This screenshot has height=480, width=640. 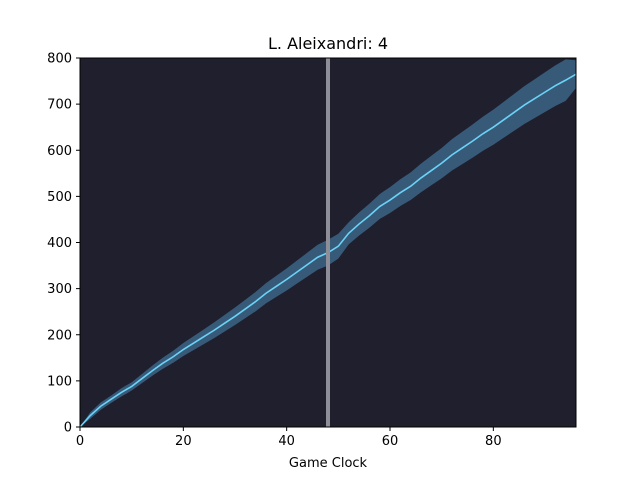 I want to click on y-tick-label: 200, so click(x=59, y=335).